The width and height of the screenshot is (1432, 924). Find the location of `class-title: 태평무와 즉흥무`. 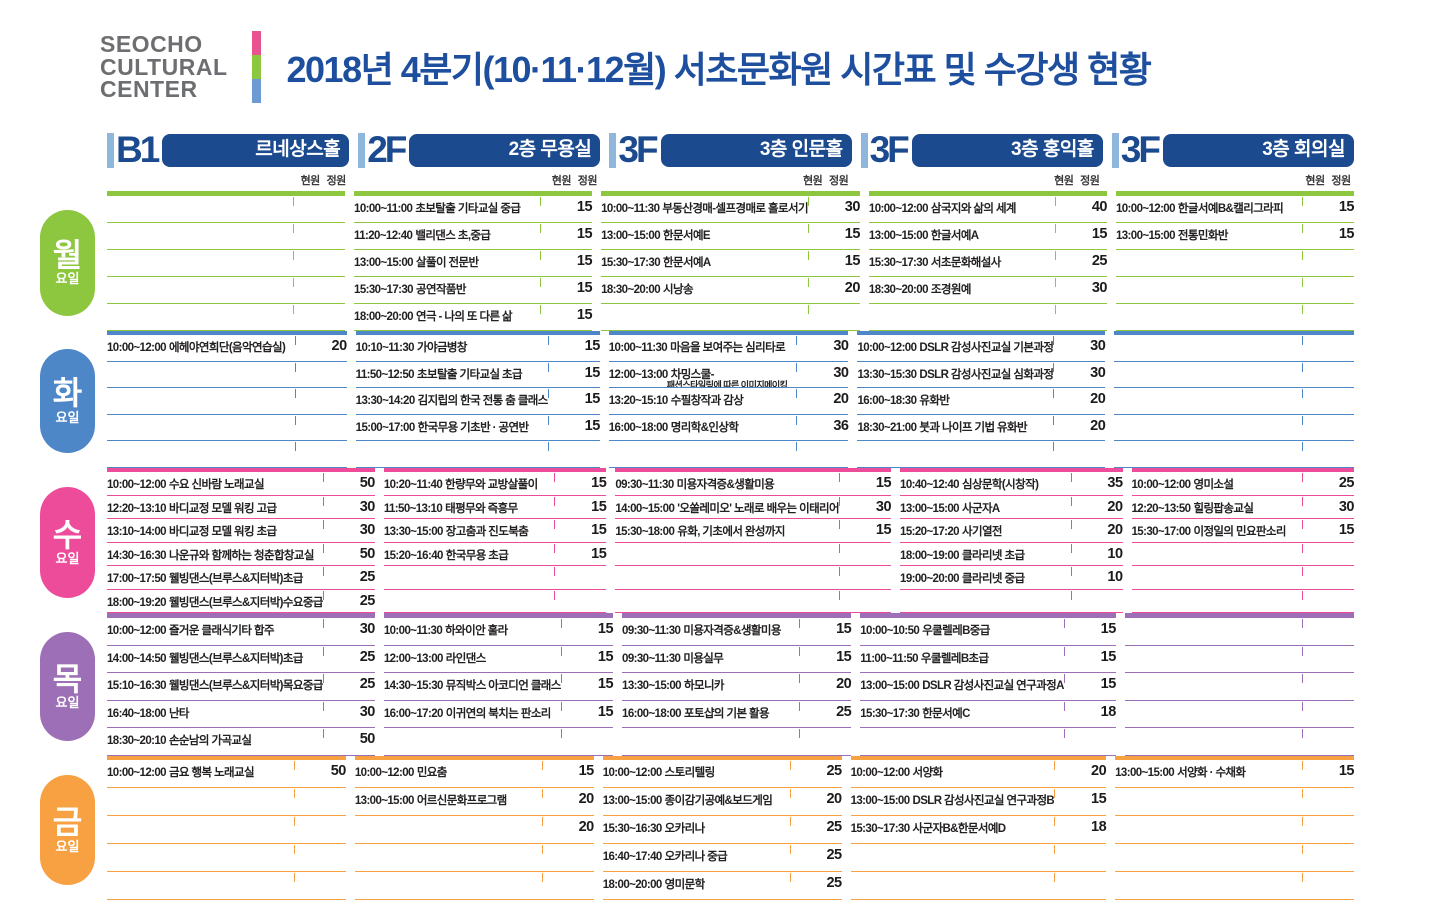

class-title: 태평무와 즉흥무 is located at coordinates (481, 508).